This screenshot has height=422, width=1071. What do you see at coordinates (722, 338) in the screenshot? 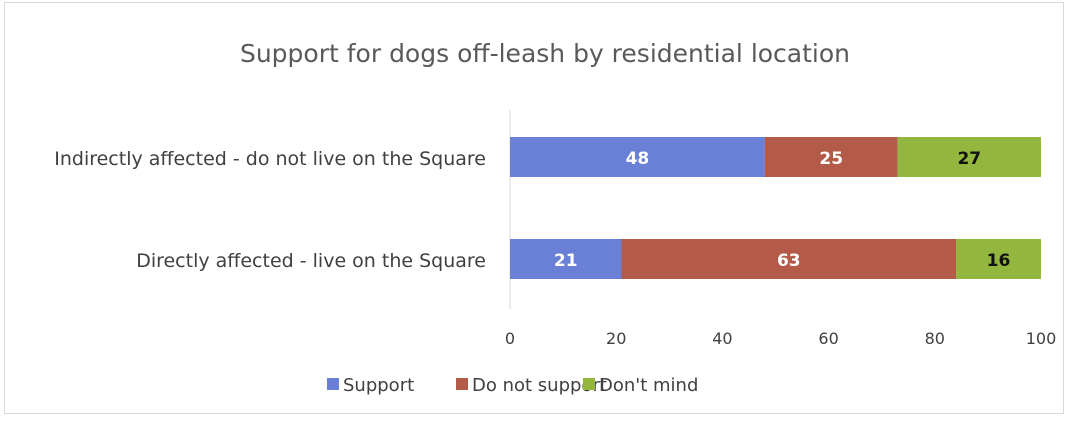
I see `x-tick-label: 40` at bounding box center [722, 338].